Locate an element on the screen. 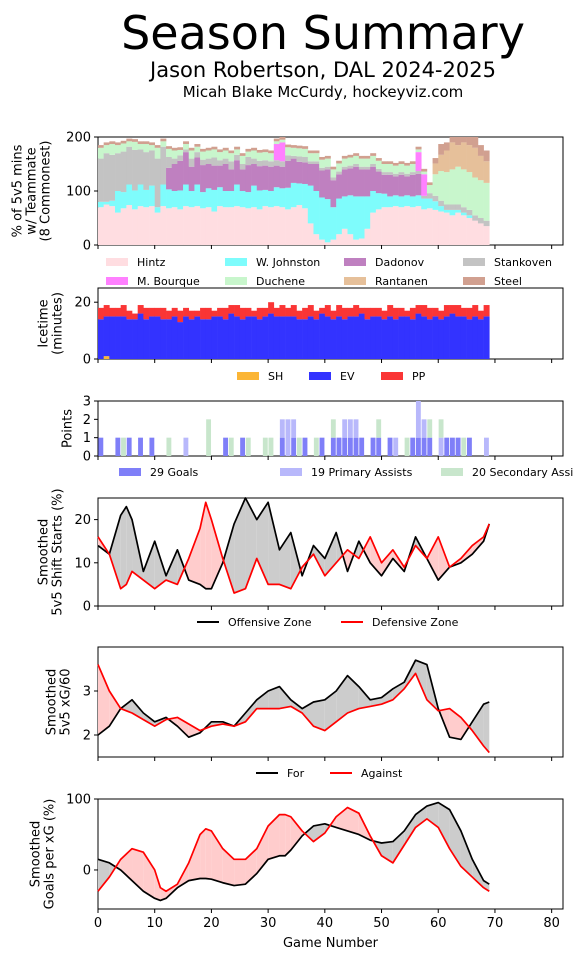 This screenshot has height=960, width=573. points-bar-goals is located at coordinates (282, 446).